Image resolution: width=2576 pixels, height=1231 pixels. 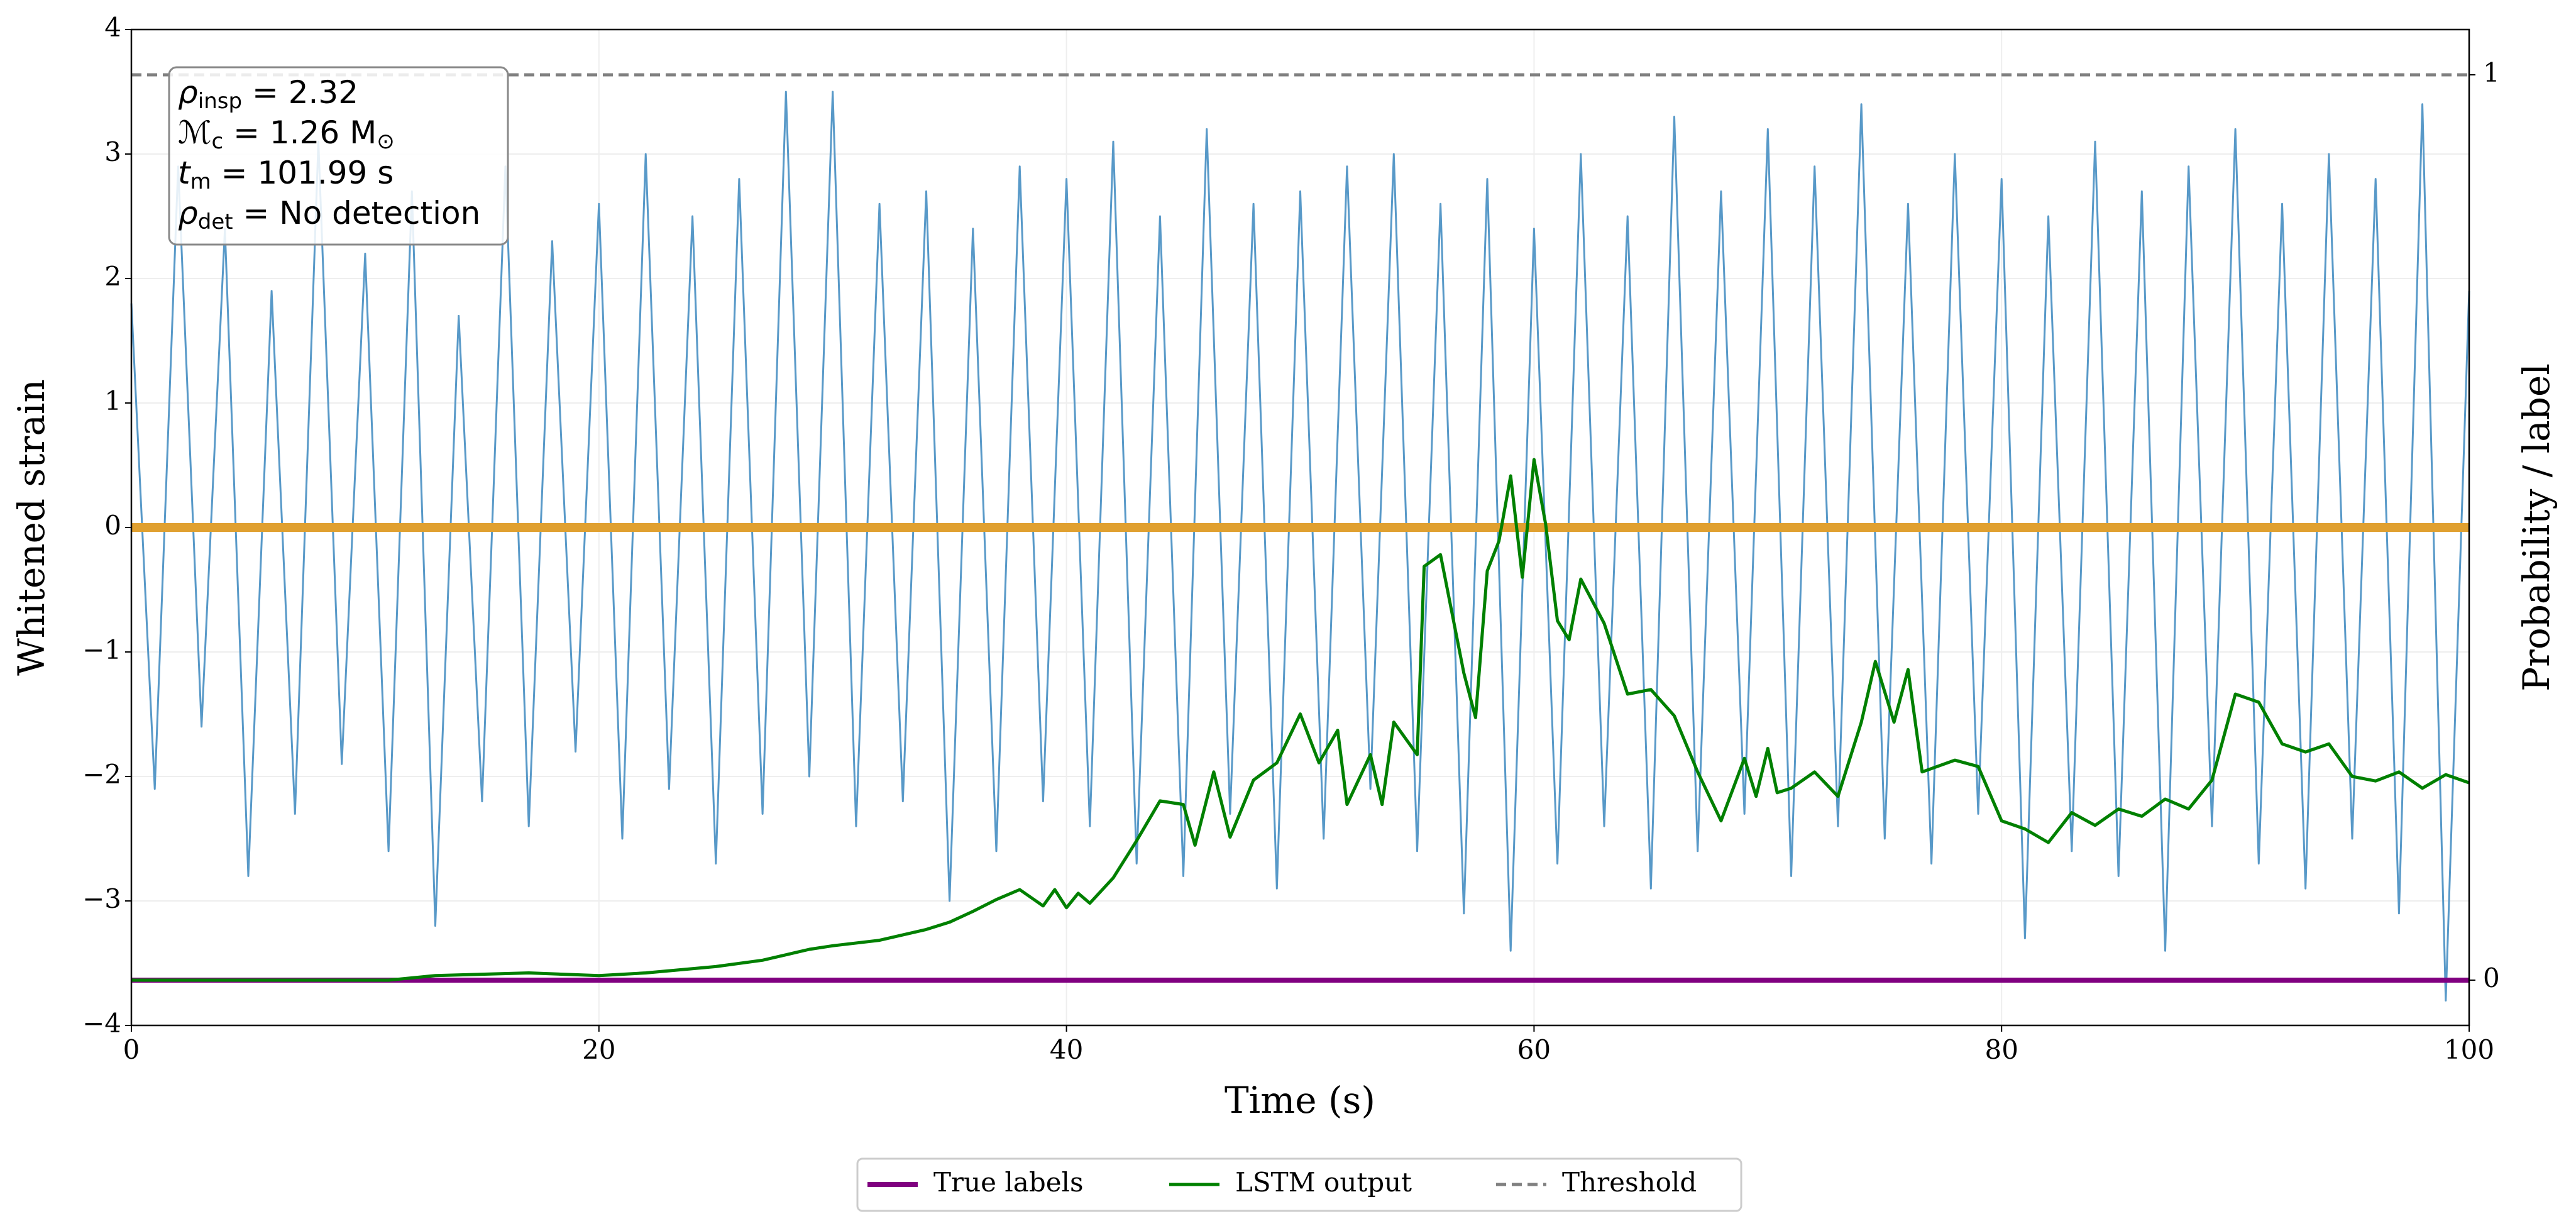 What do you see at coordinates (113, 401) in the screenshot?
I see `y-tick-label: 1` at bounding box center [113, 401].